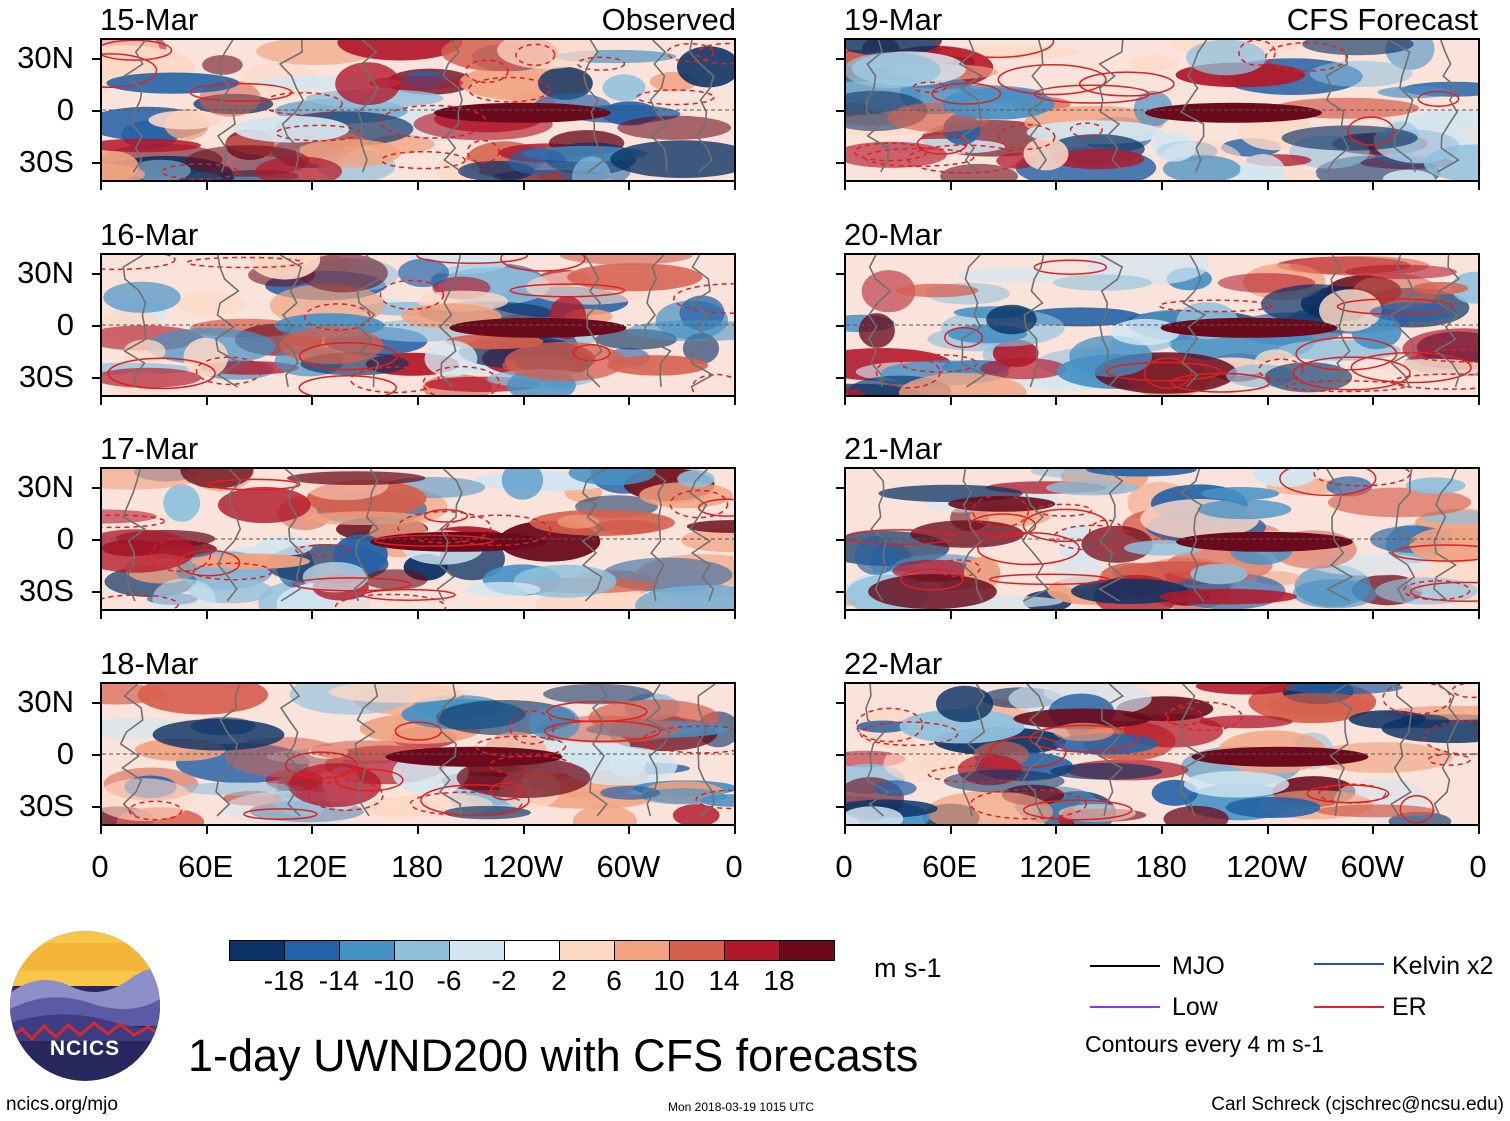 This screenshot has height=1121, width=1510. I want to click on legend-label-low: Low, so click(1195, 1007).